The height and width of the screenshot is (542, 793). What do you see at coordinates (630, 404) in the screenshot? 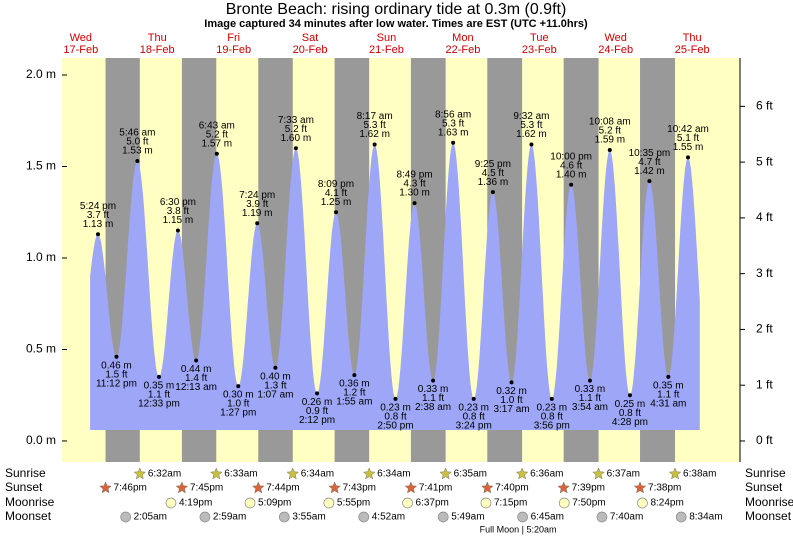
I see `tide-label-m: 0.25 m` at bounding box center [630, 404].